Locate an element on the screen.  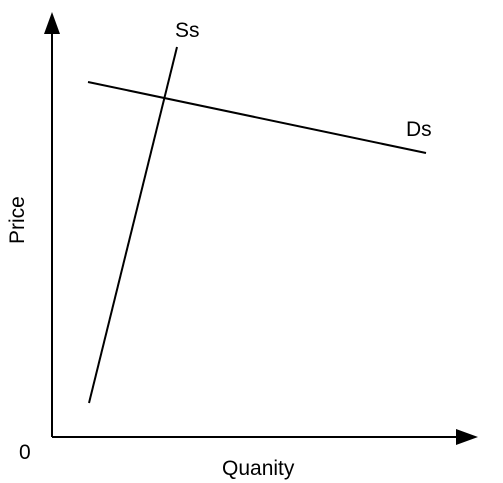
x-axis-arrow-icon is located at coordinates (467, 437).